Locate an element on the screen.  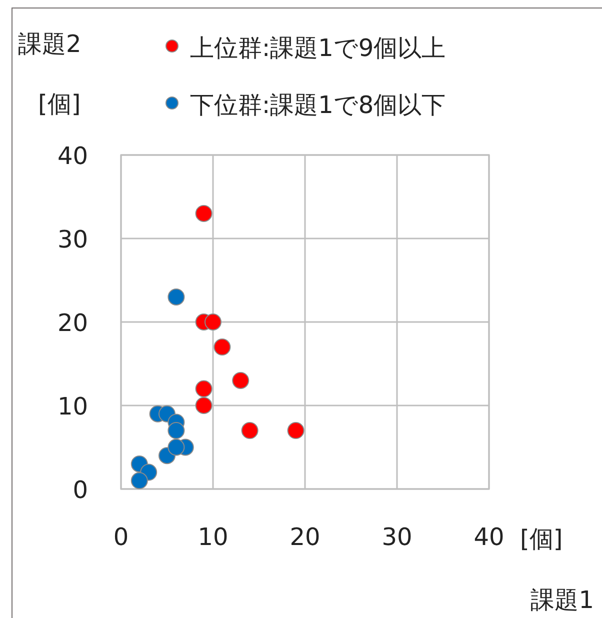
x-tick-label: 40 is located at coordinates (489, 537).